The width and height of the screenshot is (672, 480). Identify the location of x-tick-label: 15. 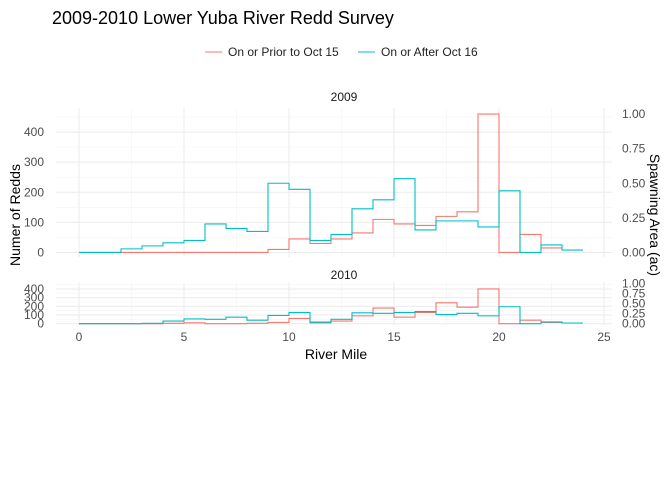
(394, 337).